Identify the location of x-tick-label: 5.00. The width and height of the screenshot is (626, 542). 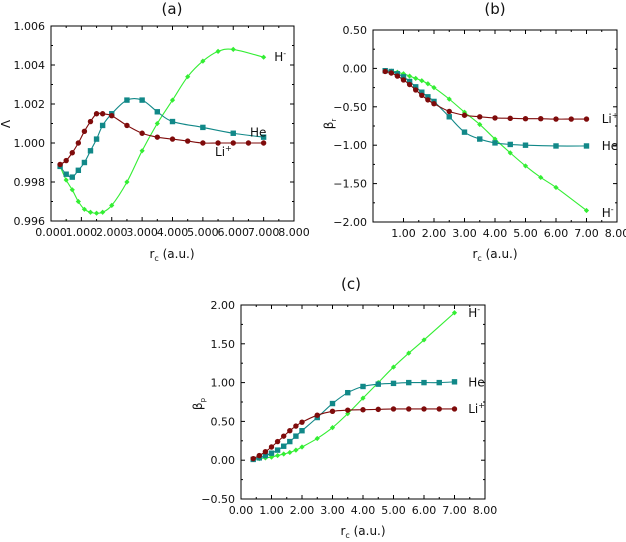
(525, 233).